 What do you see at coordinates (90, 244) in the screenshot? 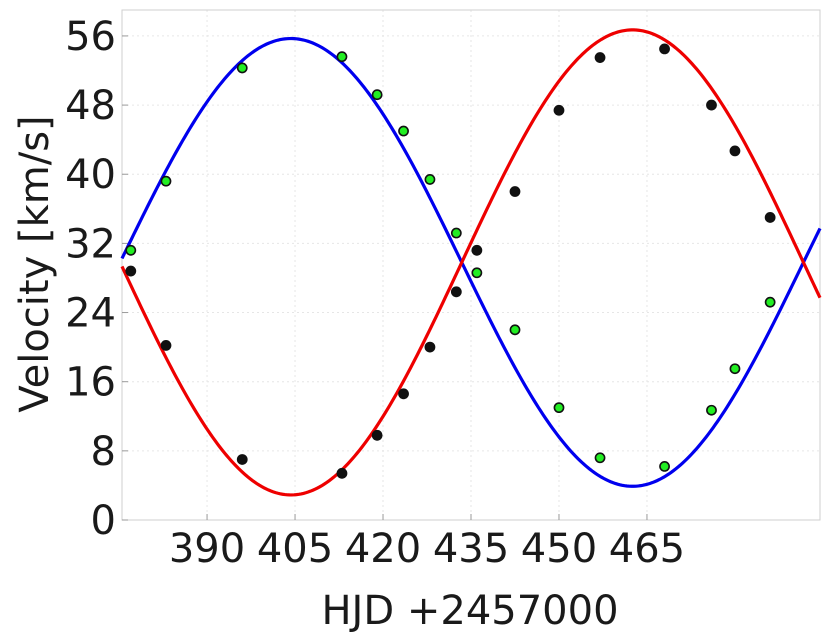
I see `y-tick-label-4: 32` at bounding box center [90, 244].